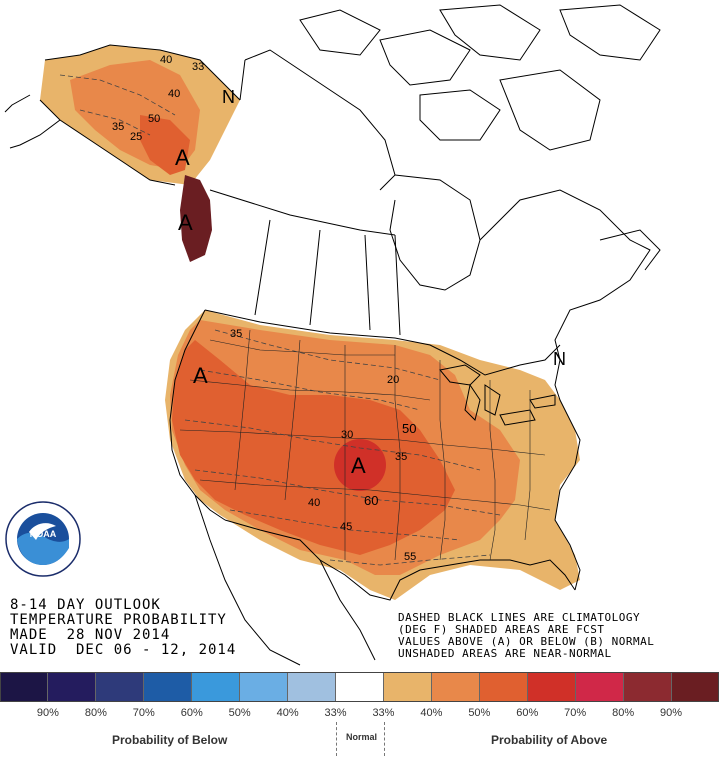  Describe the element at coordinates (346, 527) in the screenshot. I see `contour-label: 45` at that location.